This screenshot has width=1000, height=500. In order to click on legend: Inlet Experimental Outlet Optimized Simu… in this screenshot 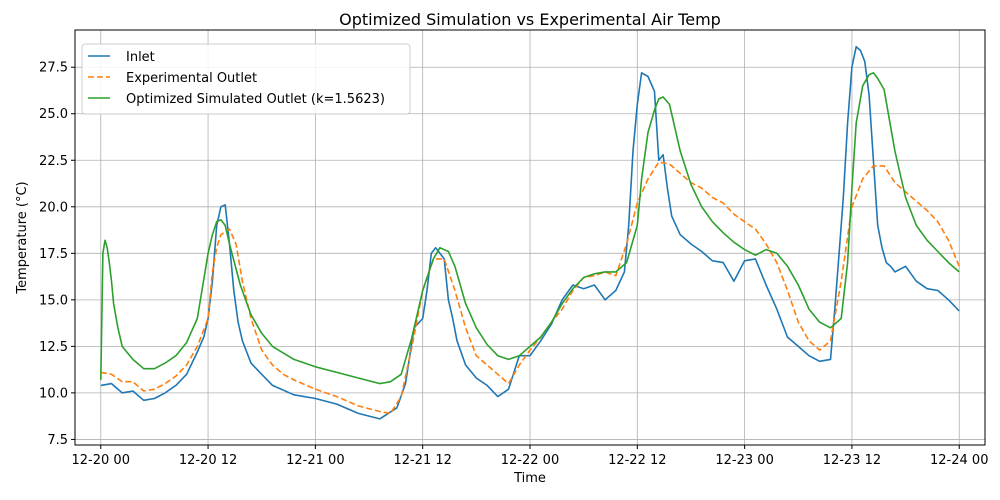, I will do `click(246, 79)`.